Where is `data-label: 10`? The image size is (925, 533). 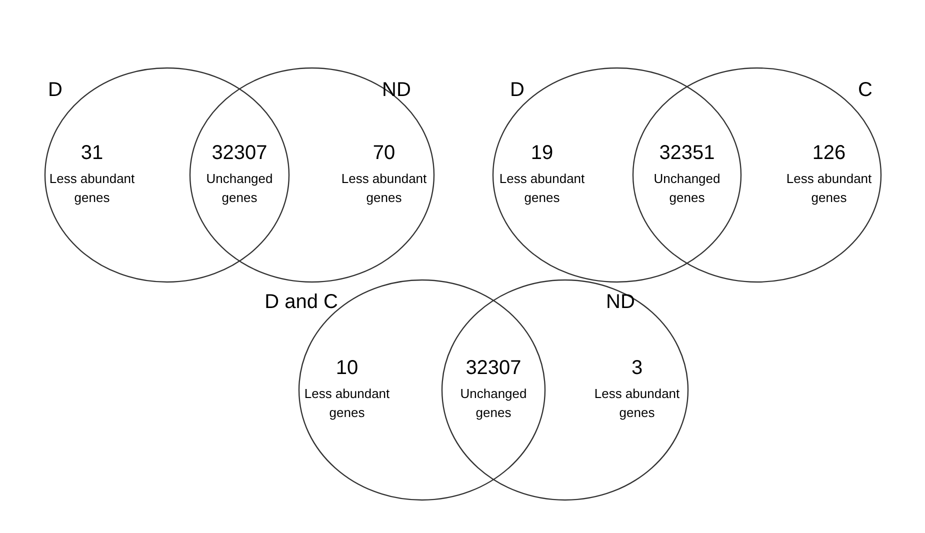
data-label: 10 is located at coordinates (347, 368).